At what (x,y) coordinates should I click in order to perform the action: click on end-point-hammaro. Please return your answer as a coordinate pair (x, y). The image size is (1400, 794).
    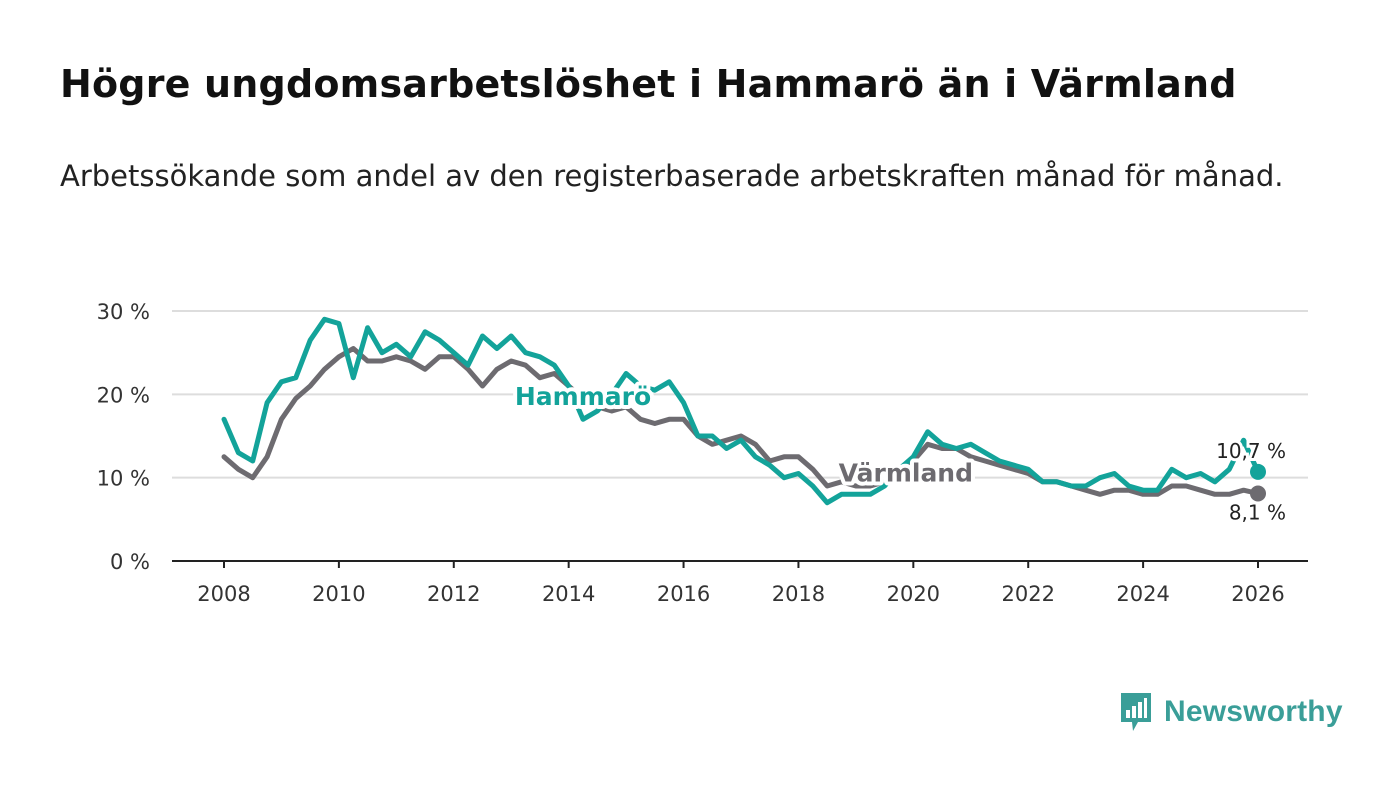
    Looking at the image, I should click on (1258, 471).